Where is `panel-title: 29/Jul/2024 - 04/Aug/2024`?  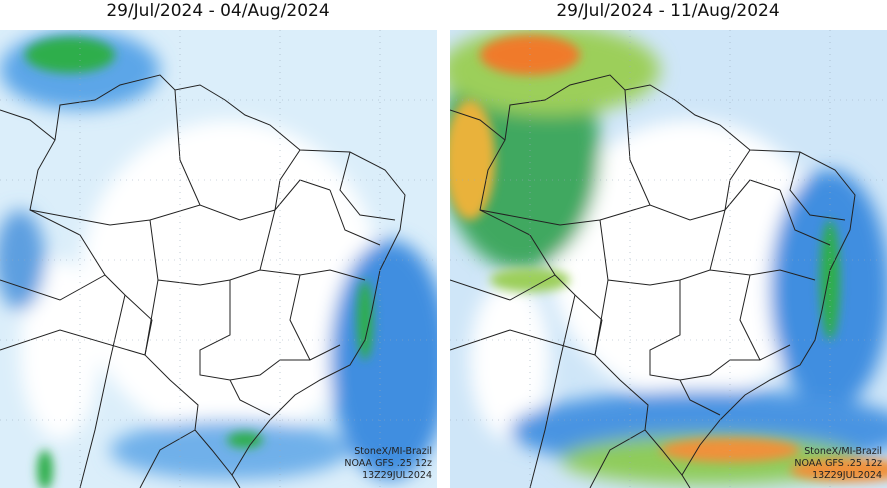
panel-title: 29/Jul/2024 - 04/Aug/2024 is located at coordinates (217, 11).